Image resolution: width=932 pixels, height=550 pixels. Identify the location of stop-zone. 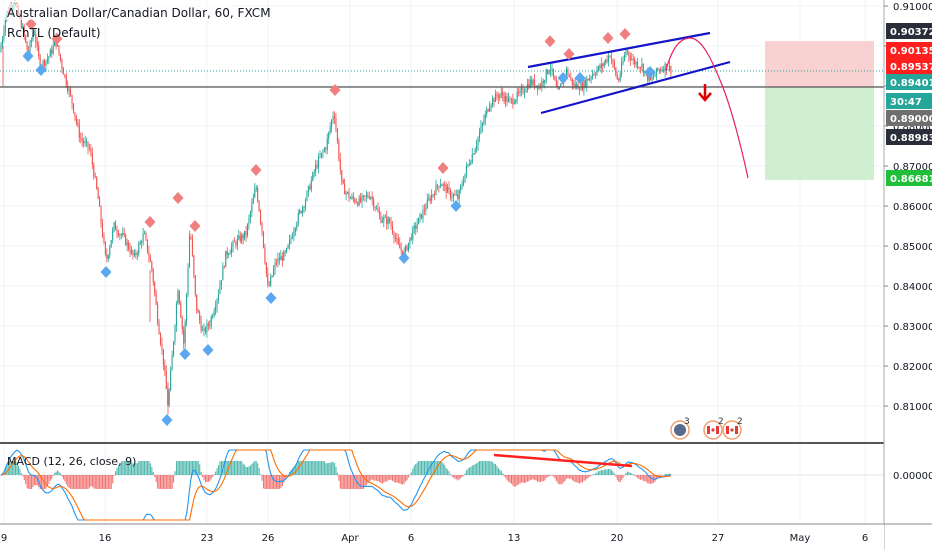
(819, 64).